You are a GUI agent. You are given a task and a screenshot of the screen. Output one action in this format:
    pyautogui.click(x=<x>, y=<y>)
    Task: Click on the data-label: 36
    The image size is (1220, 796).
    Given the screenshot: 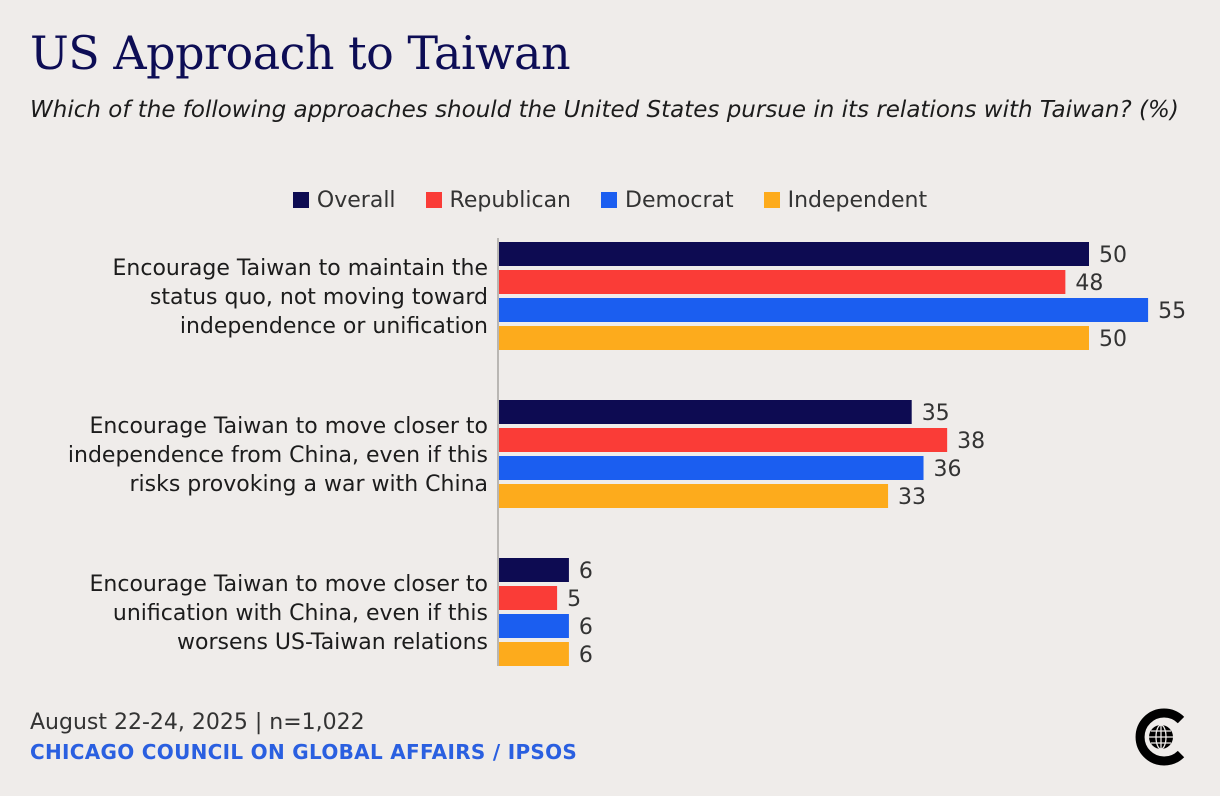 What is the action you would take?
    pyautogui.click(x=948, y=469)
    